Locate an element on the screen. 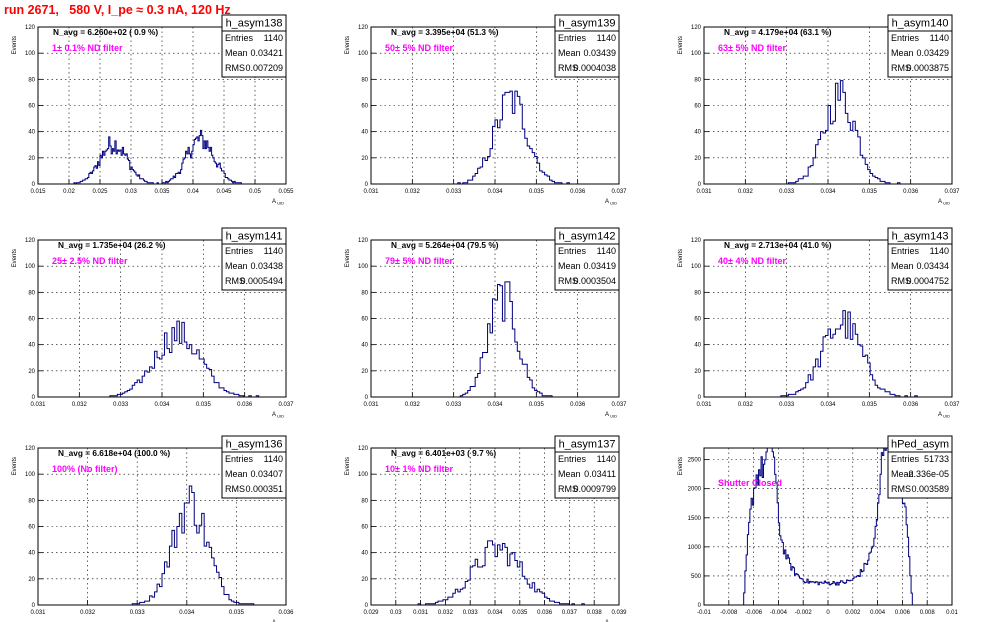 The height and width of the screenshot is (622, 996). filter-label: 10± 1% ND filter is located at coordinates (419, 469).